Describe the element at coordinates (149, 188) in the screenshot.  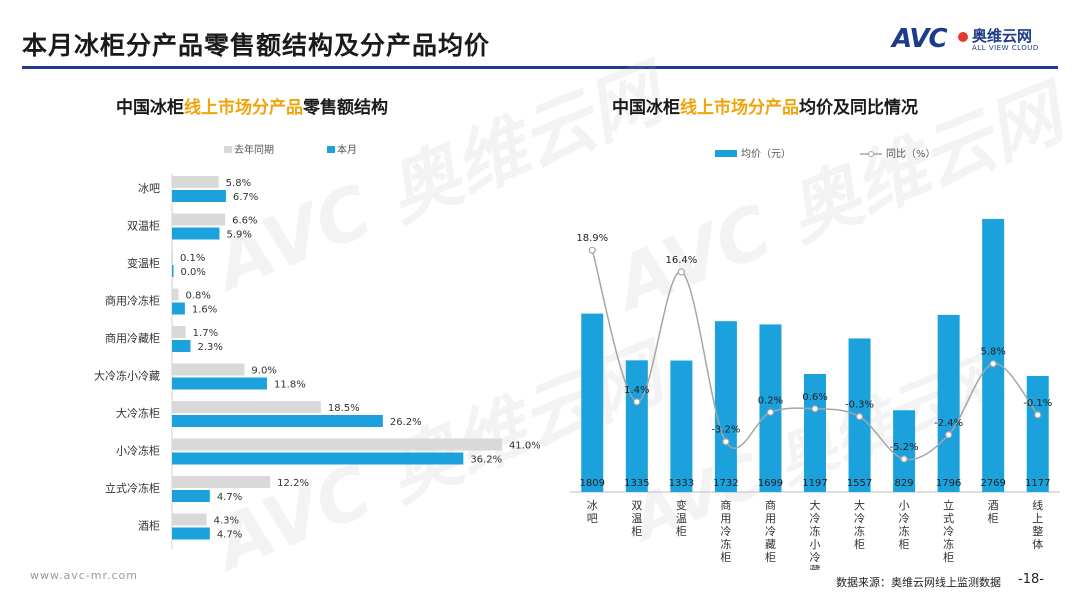
I see `category-label: 冰吧` at that location.